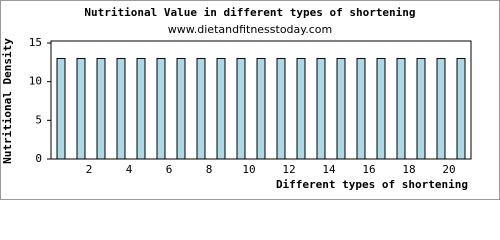  What do you see at coordinates (248, 169) in the screenshot?
I see `x-tick-label: 10` at bounding box center [248, 169].